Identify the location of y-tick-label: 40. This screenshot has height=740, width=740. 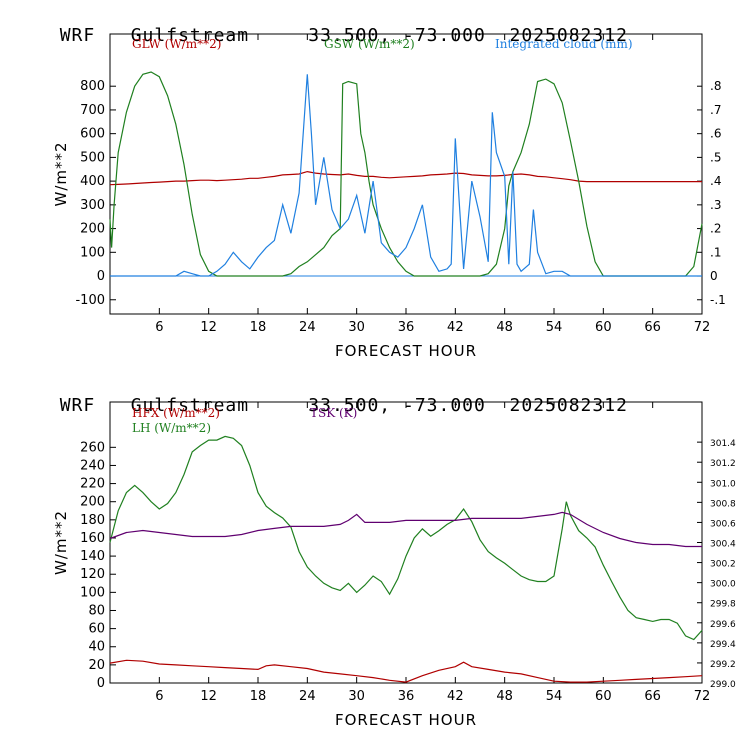
(96, 647).